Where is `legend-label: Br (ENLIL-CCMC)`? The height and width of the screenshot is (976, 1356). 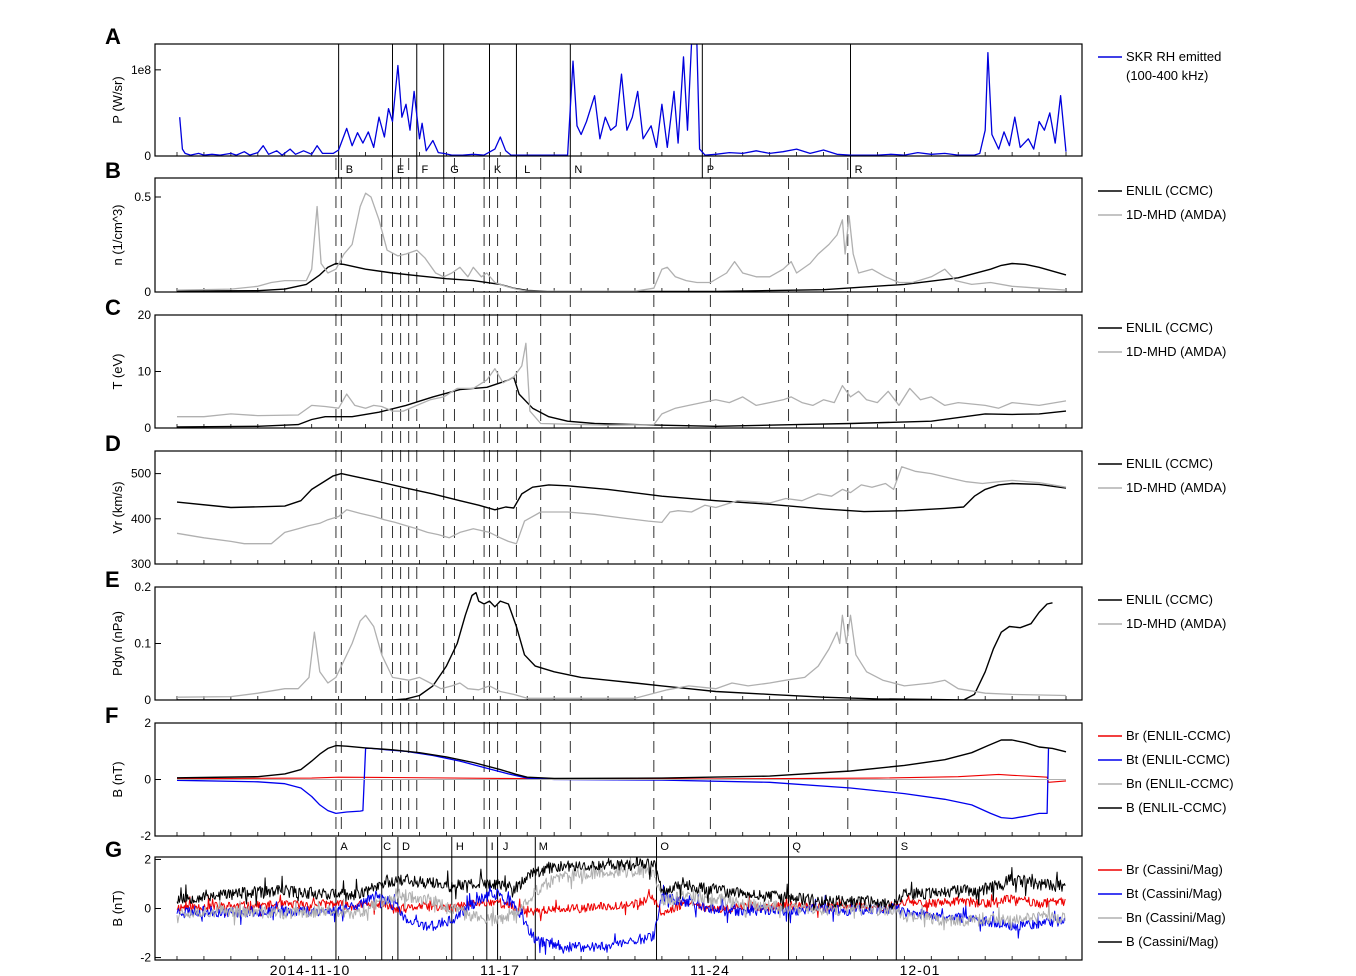
legend-label: Br (ENLIL-CCMC) is located at coordinates (1178, 735).